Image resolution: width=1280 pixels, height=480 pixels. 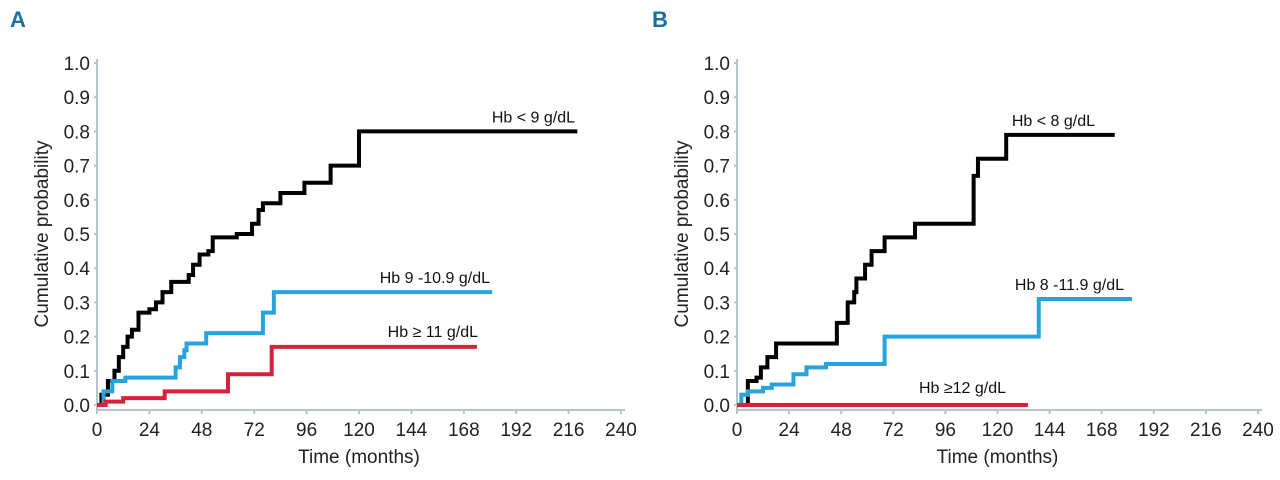 I want to click on series-label: Hb 8 -11.9 g/dL, so click(x=1069, y=285).